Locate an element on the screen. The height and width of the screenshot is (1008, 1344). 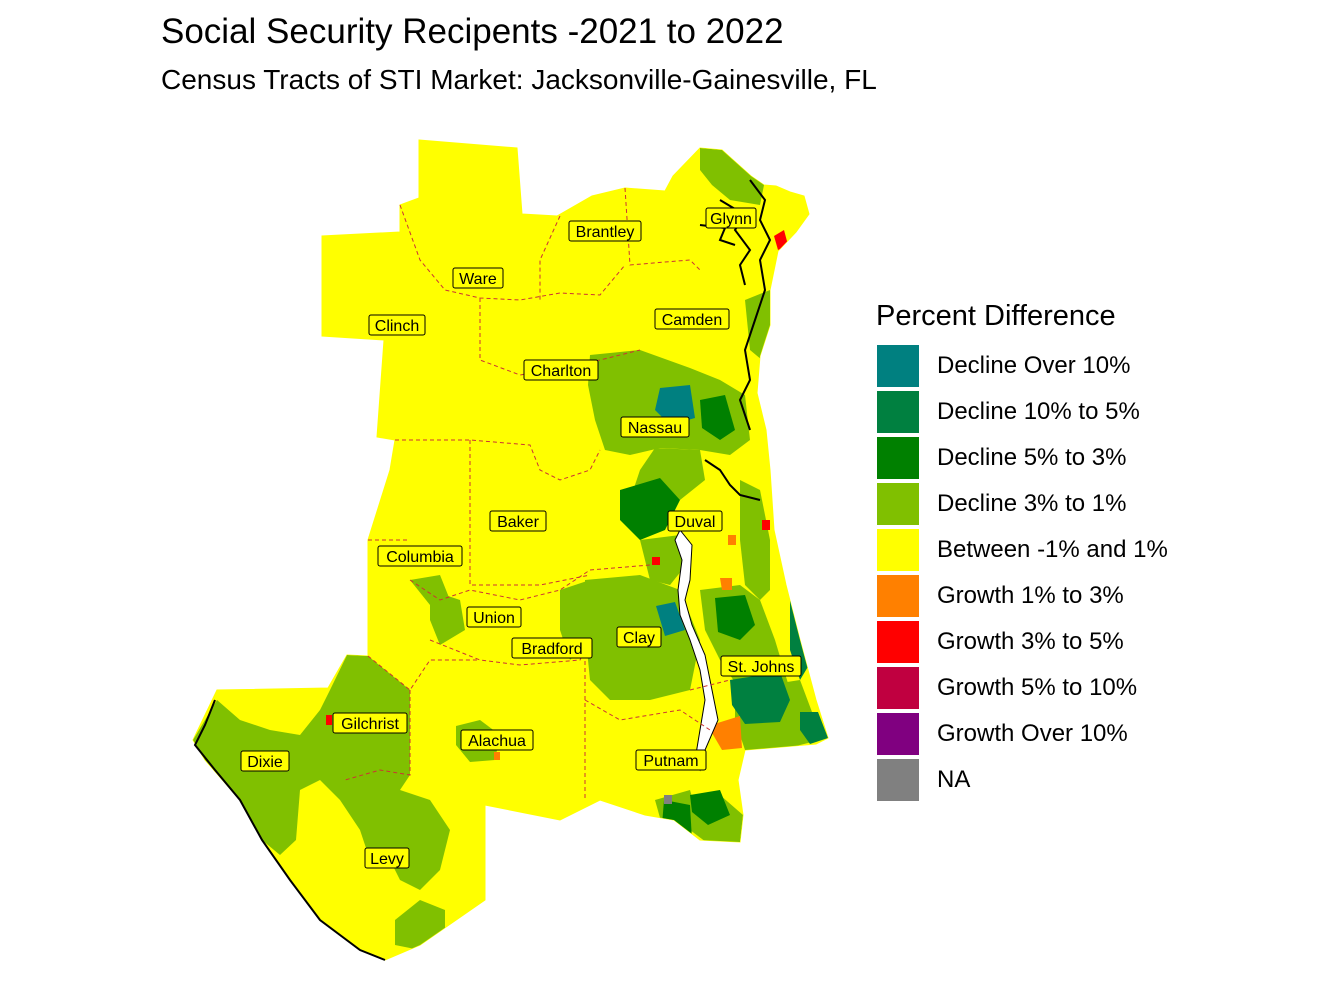
legend-item: Decline 3% to 1% is located at coordinates (1001, 505).